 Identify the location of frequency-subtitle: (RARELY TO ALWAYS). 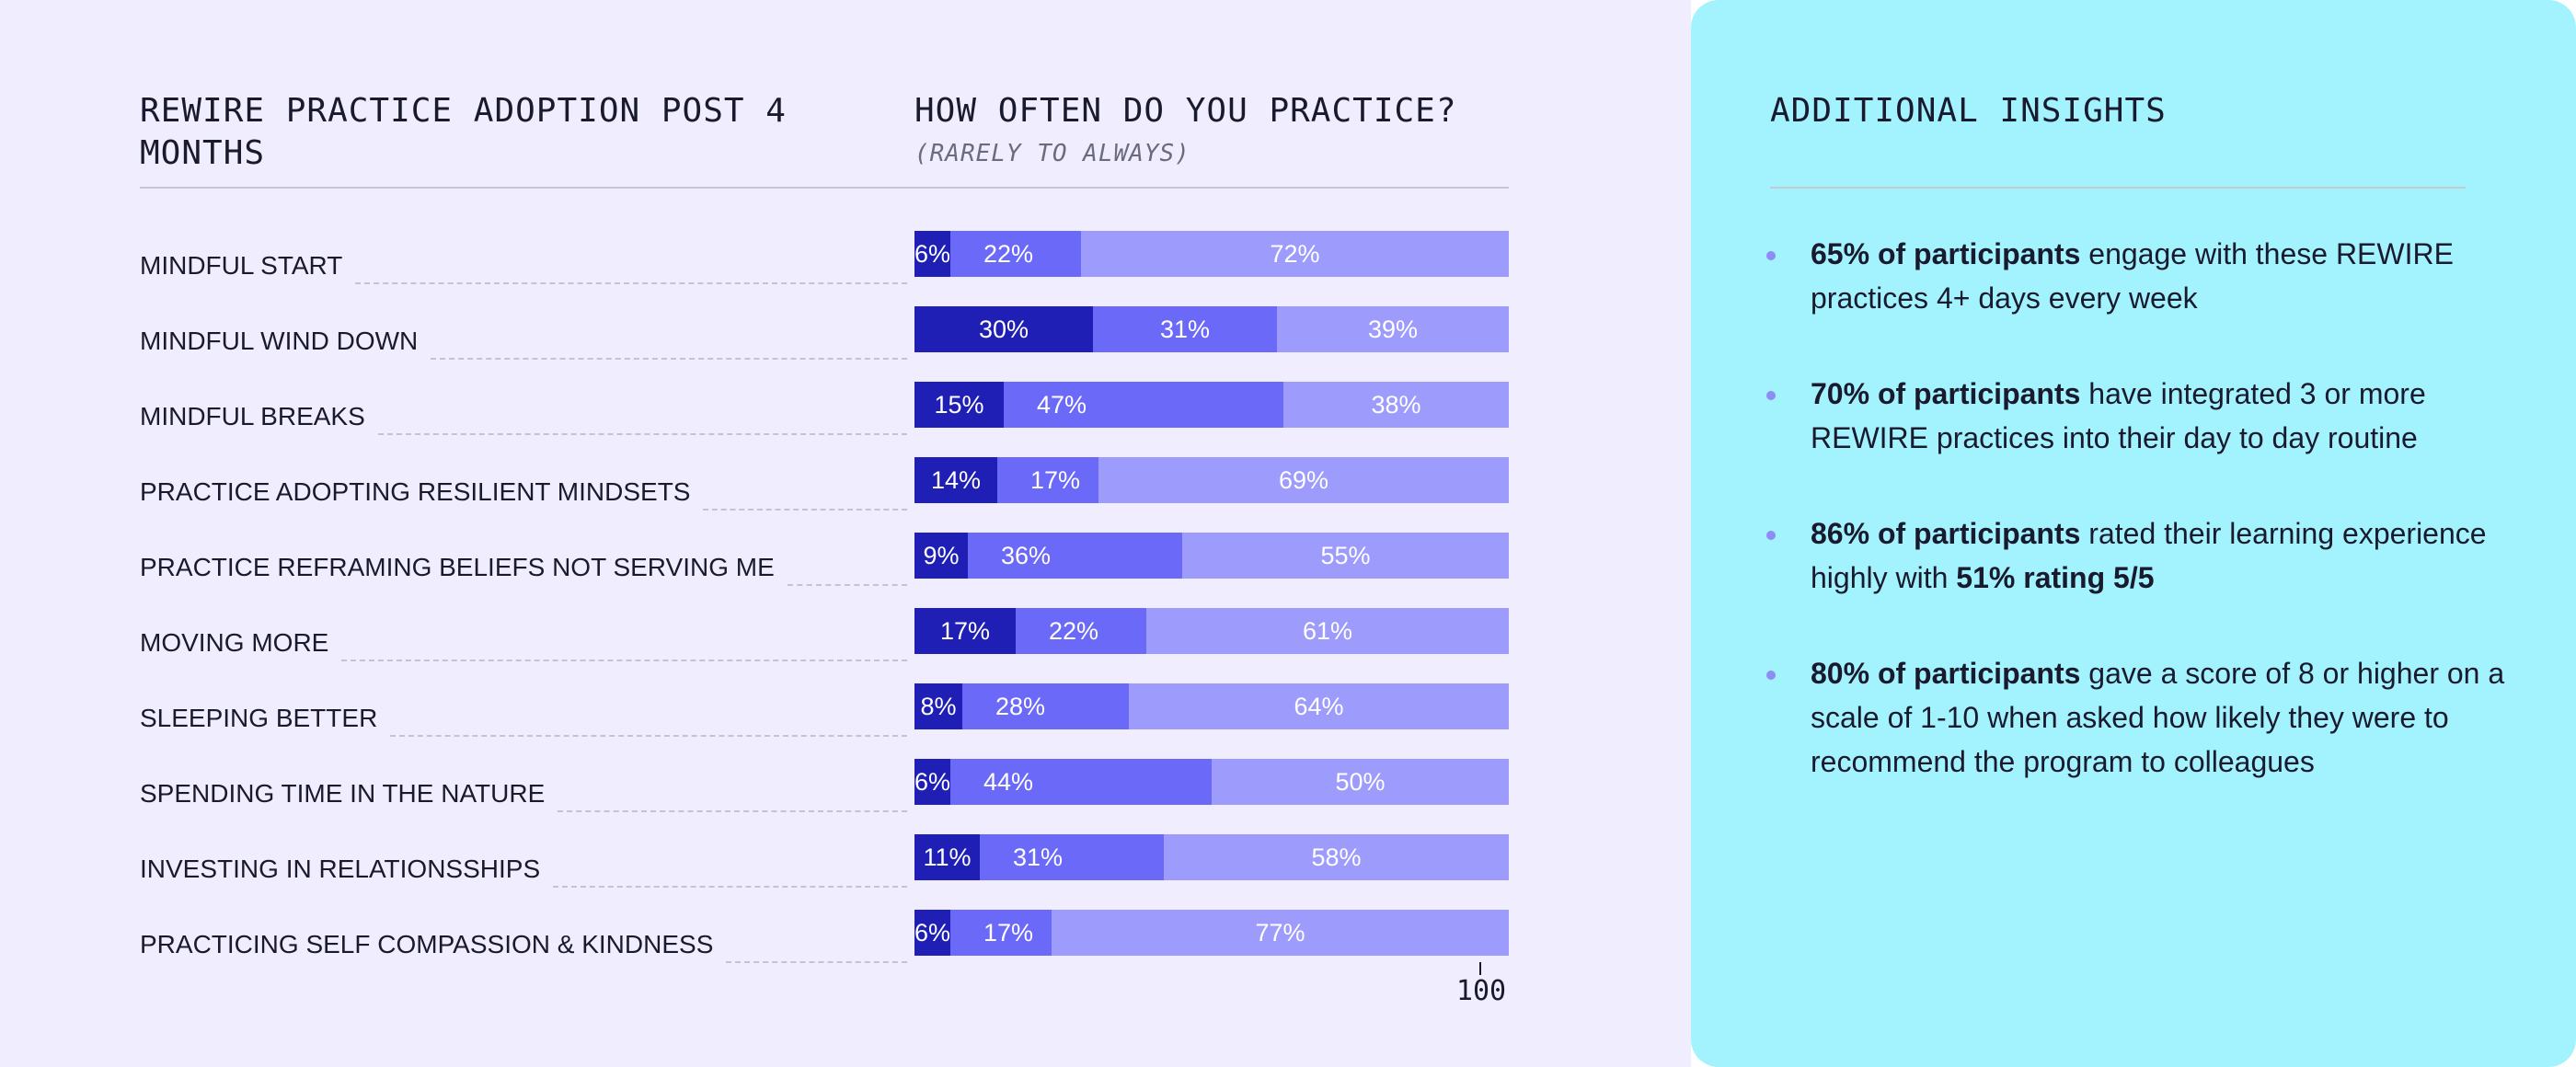
(1052, 153).